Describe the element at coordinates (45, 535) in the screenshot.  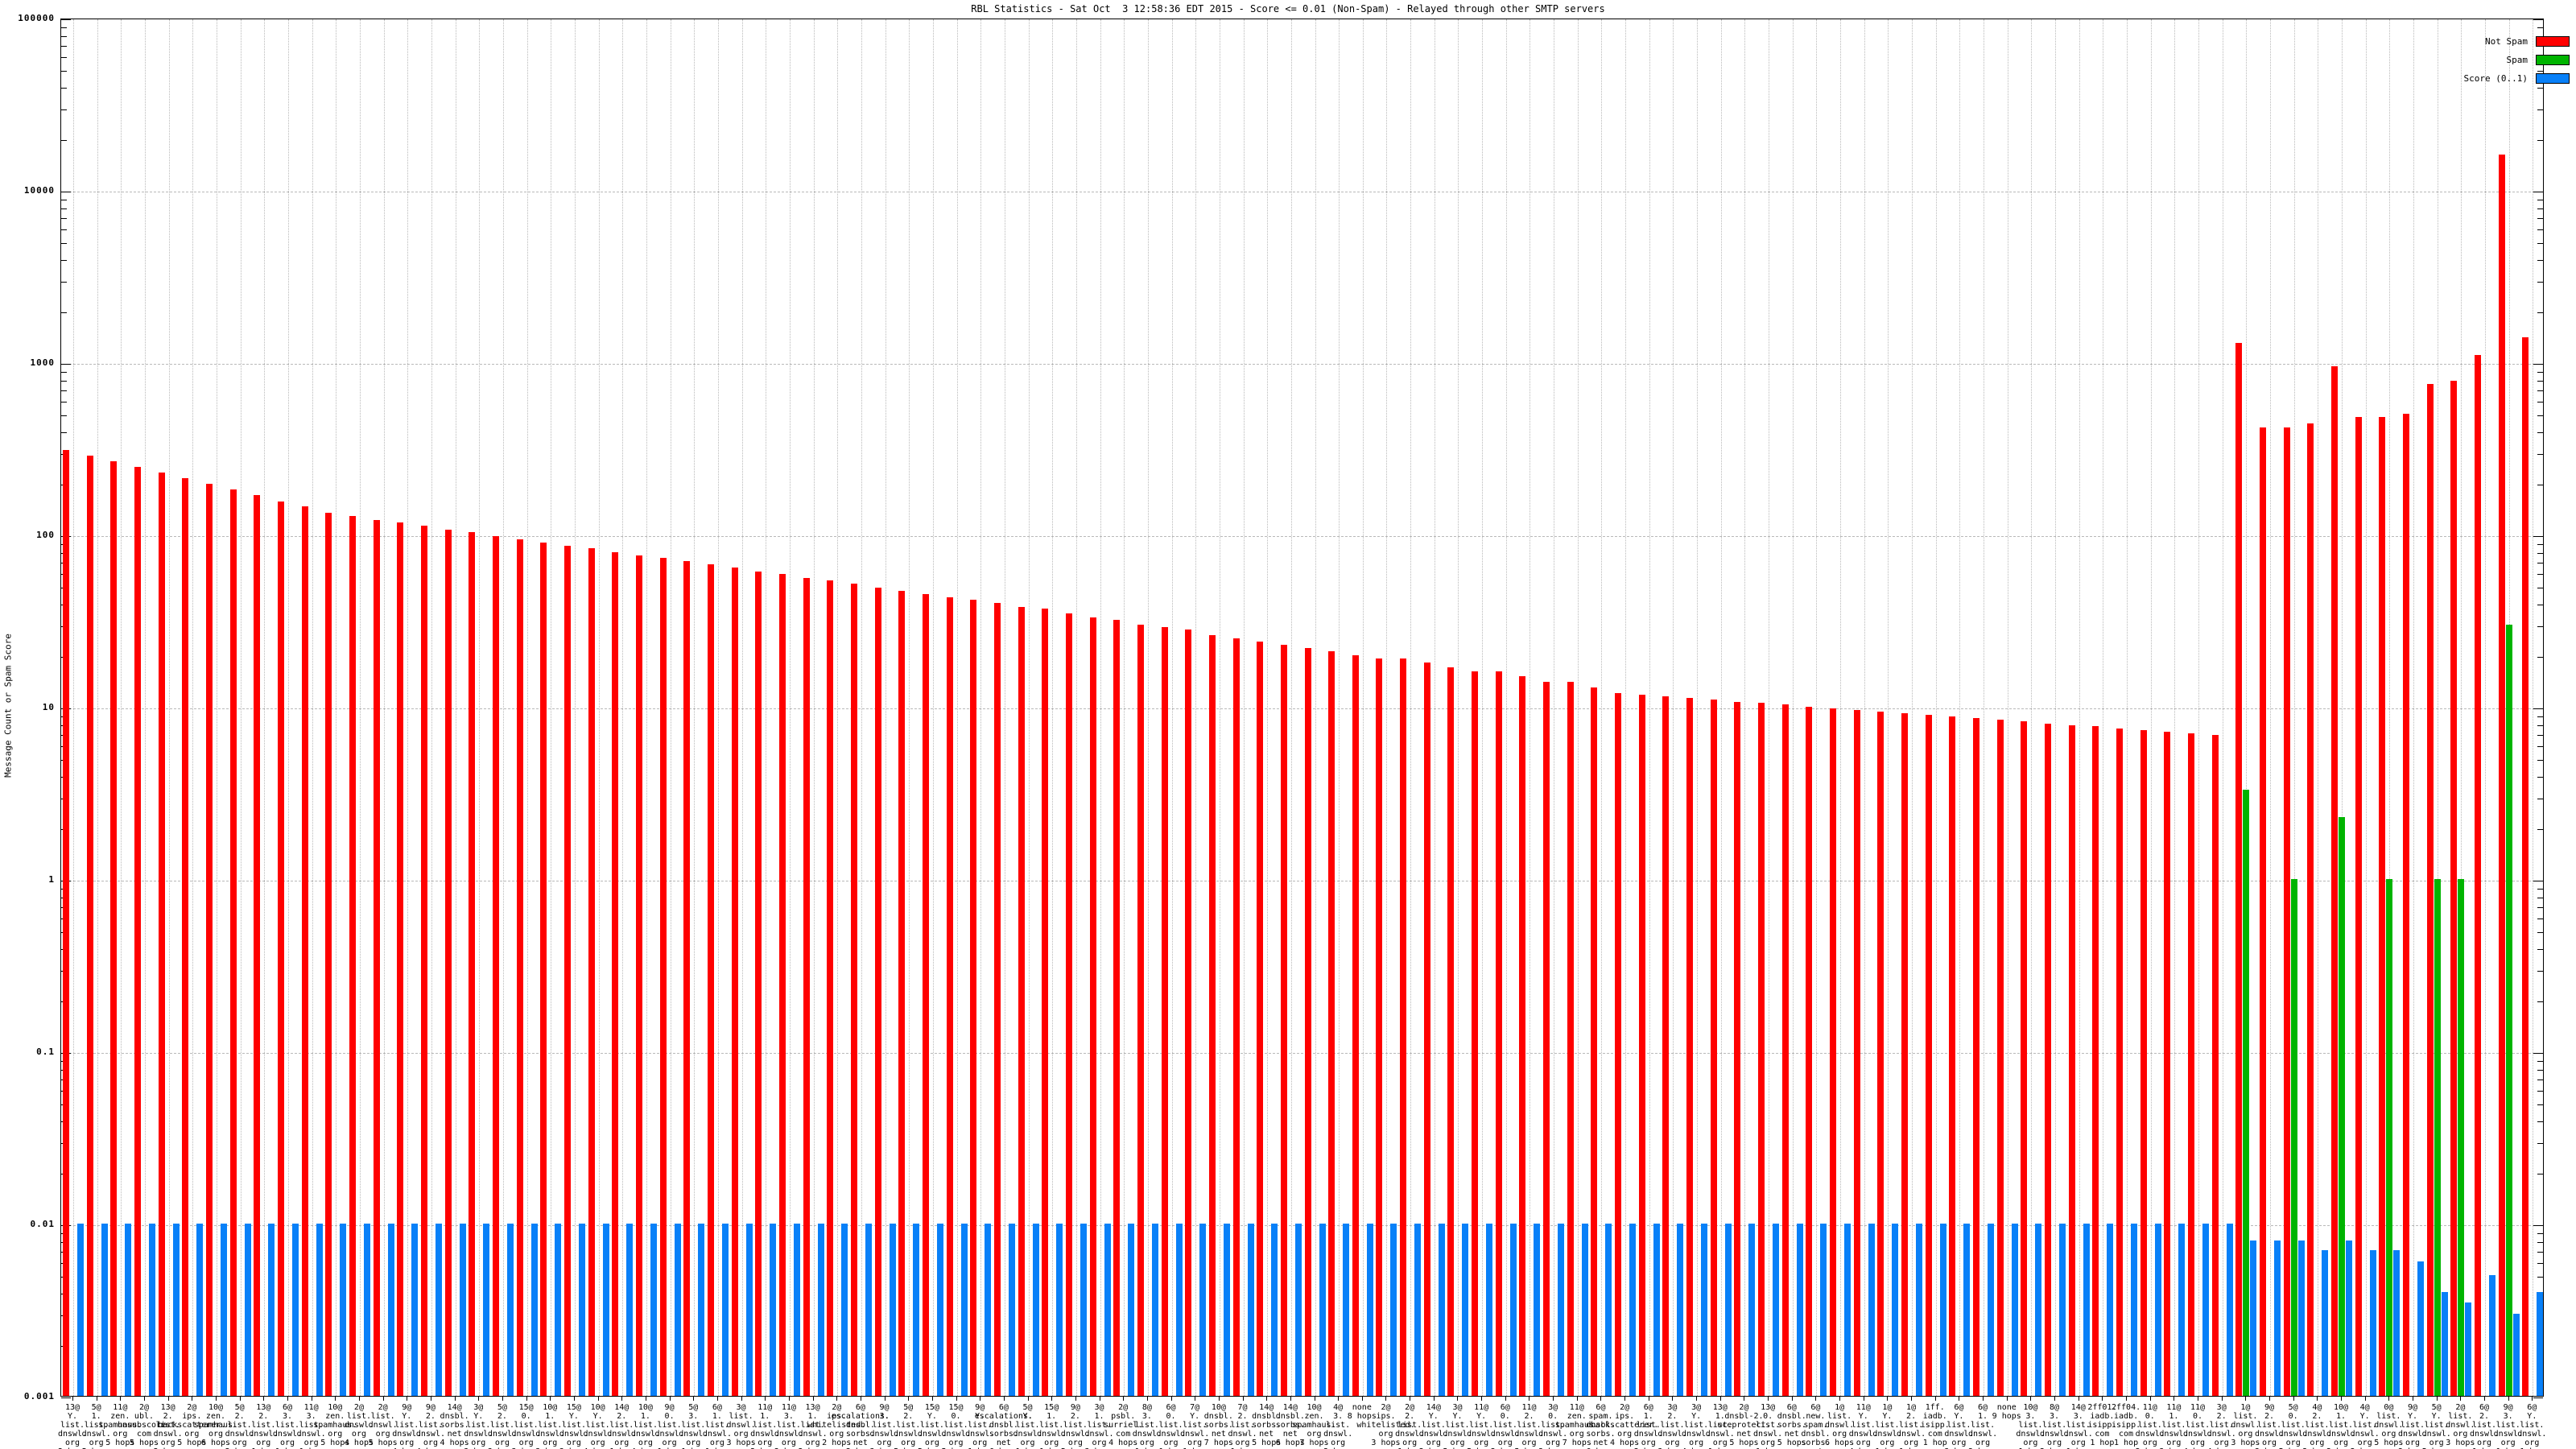
I see `y-tick-label: 100` at that location.